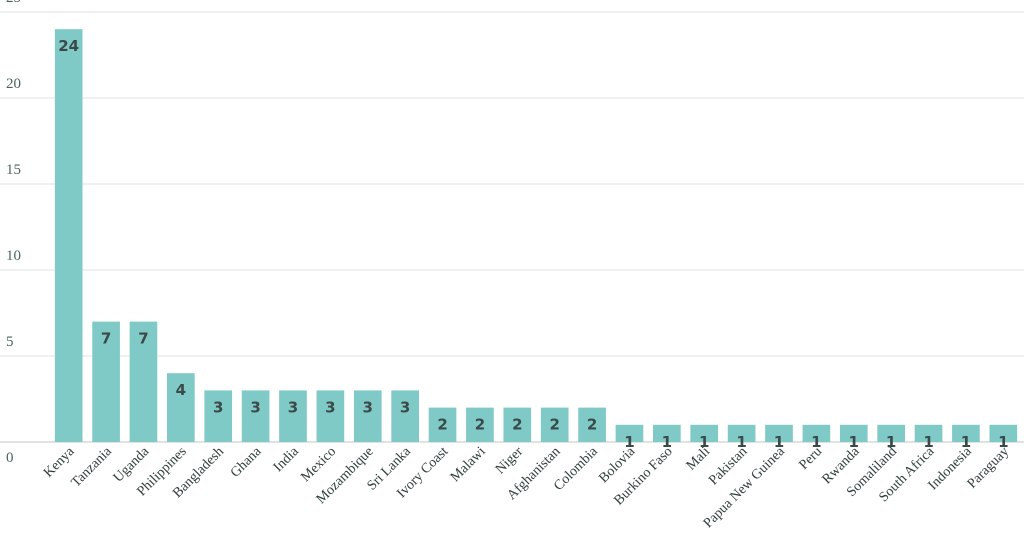 The height and width of the screenshot is (556, 1024). What do you see at coordinates (68, 46) in the screenshot?
I see `data-label: 24` at bounding box center [68, 46].